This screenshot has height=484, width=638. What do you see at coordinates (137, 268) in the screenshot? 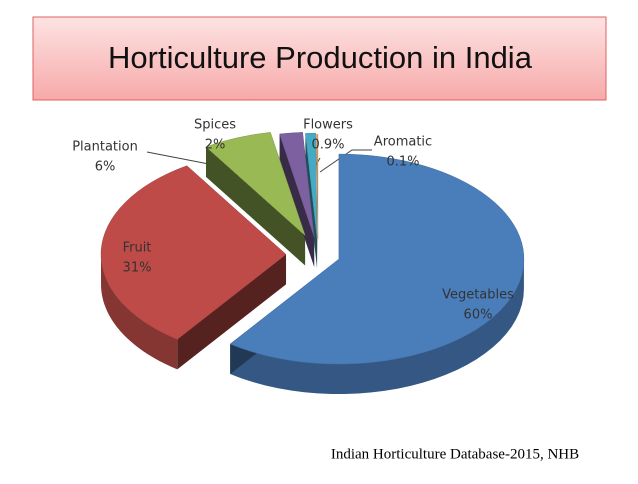
I see `slice-value-label: 31%` at bounding box center [137, 268].